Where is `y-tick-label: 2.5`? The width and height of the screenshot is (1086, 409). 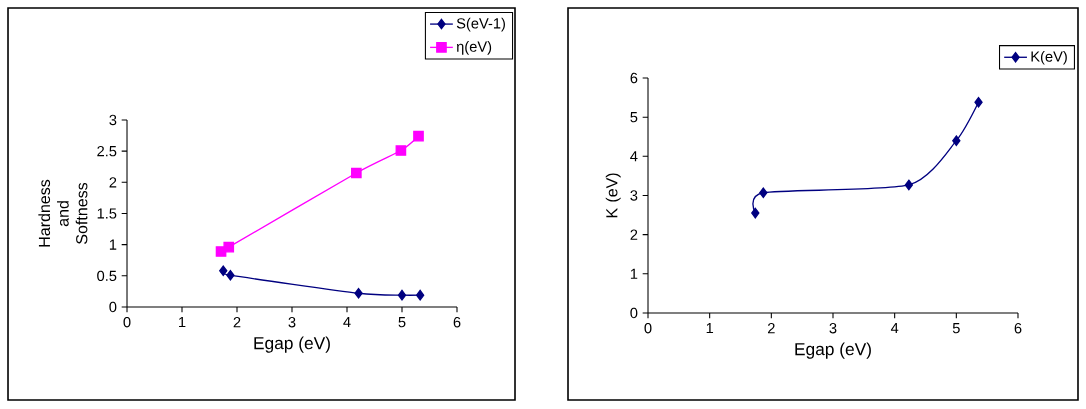
y-tick-label: 2.5 is located at coordinates (107, 151).